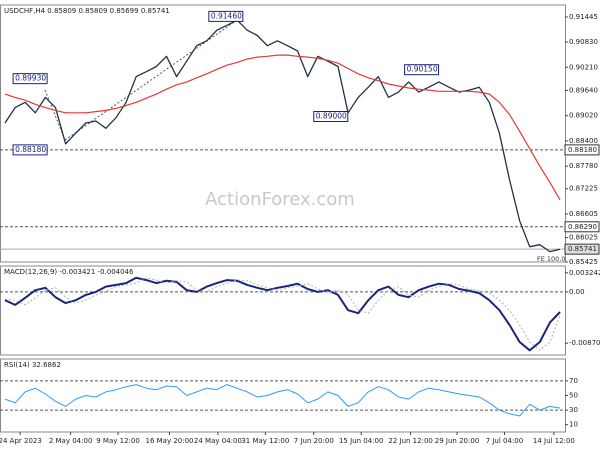  I want to click on x-tick-label: 14 Jul 12:00, so click(554, 441).